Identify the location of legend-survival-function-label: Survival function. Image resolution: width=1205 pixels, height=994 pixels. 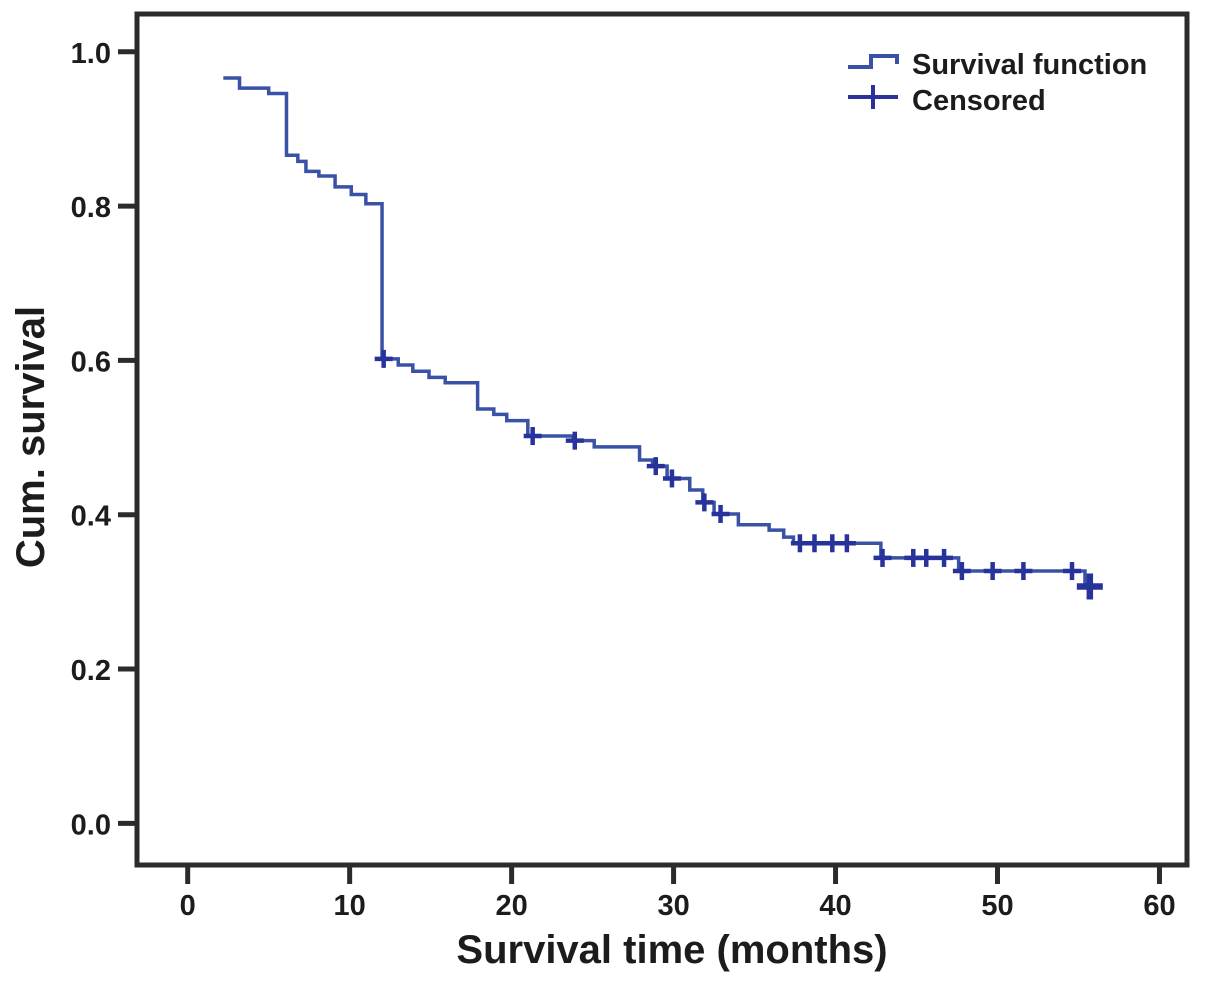
(1029, 65).